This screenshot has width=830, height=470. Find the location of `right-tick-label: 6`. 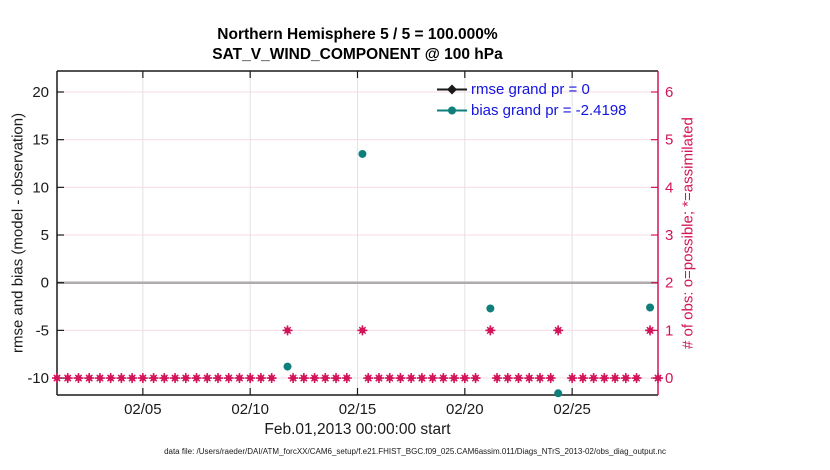

right-tick-label: 6 is located at coordinates (669, 92).